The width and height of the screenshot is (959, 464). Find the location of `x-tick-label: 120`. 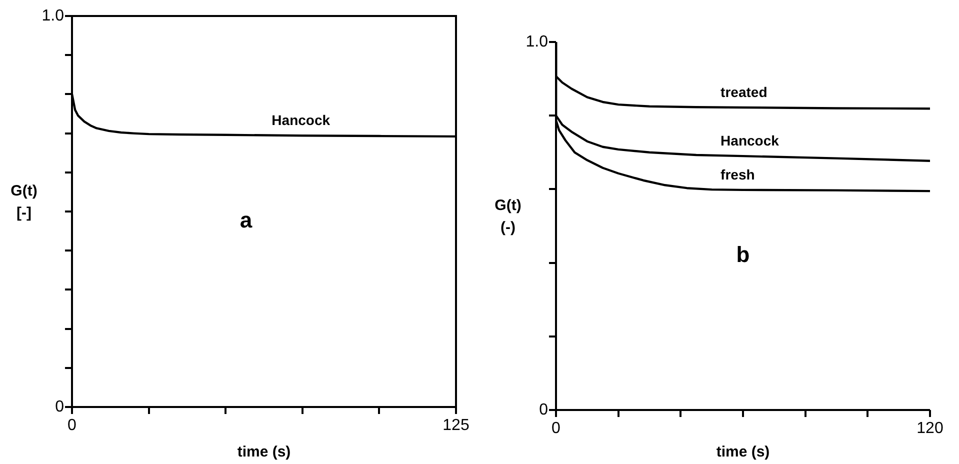

x-tick-label: 120 is located at coordinates (930, 429).